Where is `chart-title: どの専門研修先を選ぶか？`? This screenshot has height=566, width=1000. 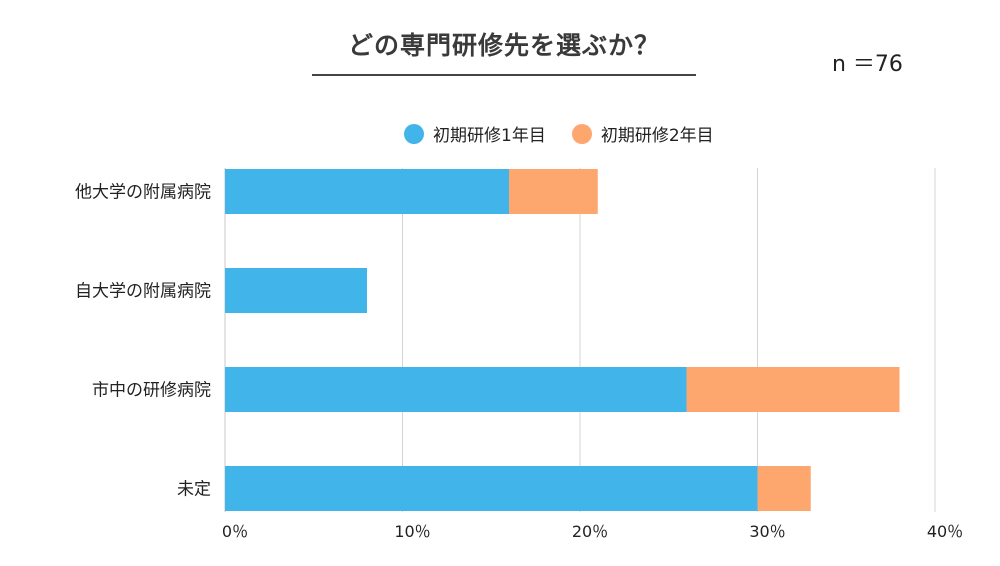
chart-title: どの専門研修先を選ぶか？ is located at coordinates (503, 45).